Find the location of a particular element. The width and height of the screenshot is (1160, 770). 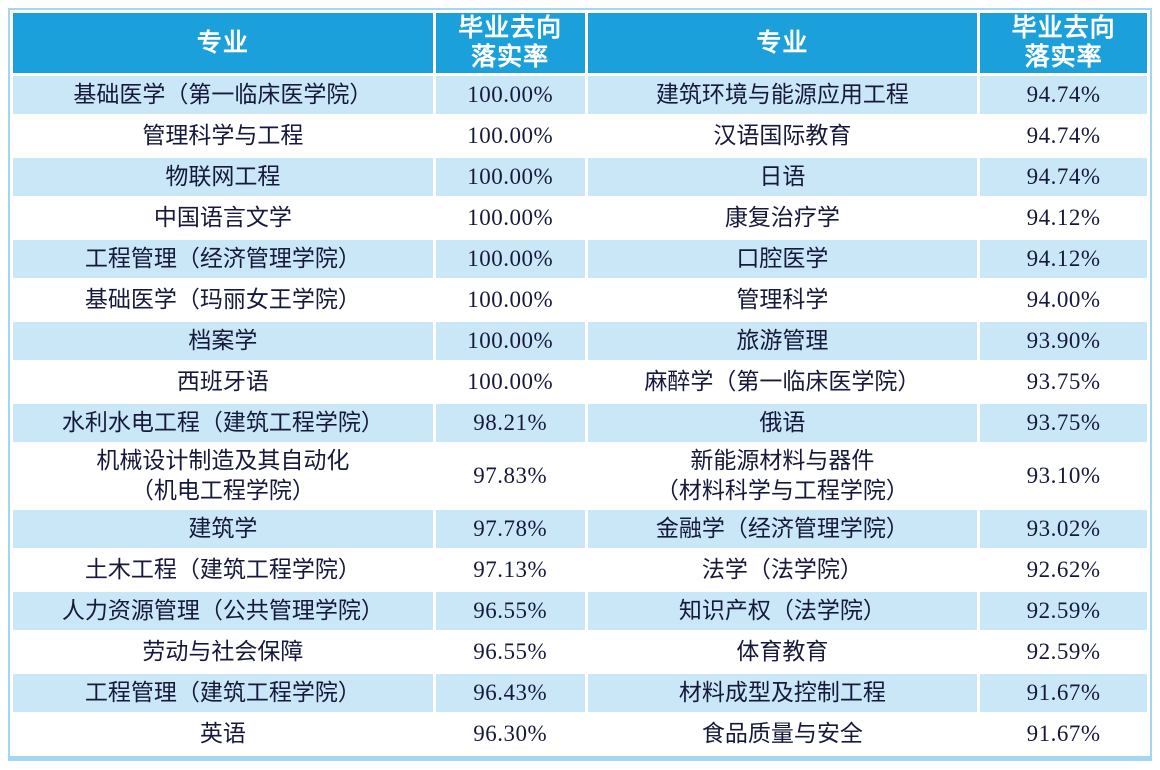

major-cell: 麻醉学（第一临床医学院） is located at coordinates (782, 382).